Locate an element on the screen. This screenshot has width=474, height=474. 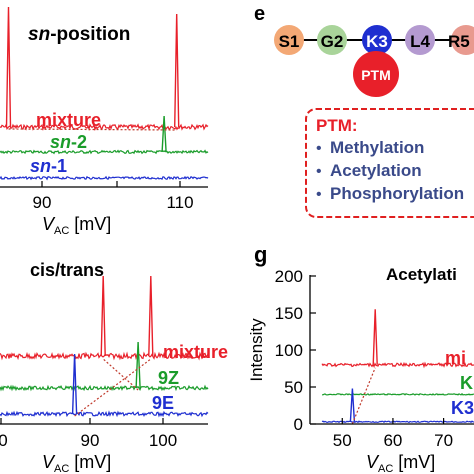
residue-label-s1: S1 is located at coordinates (289, 41).